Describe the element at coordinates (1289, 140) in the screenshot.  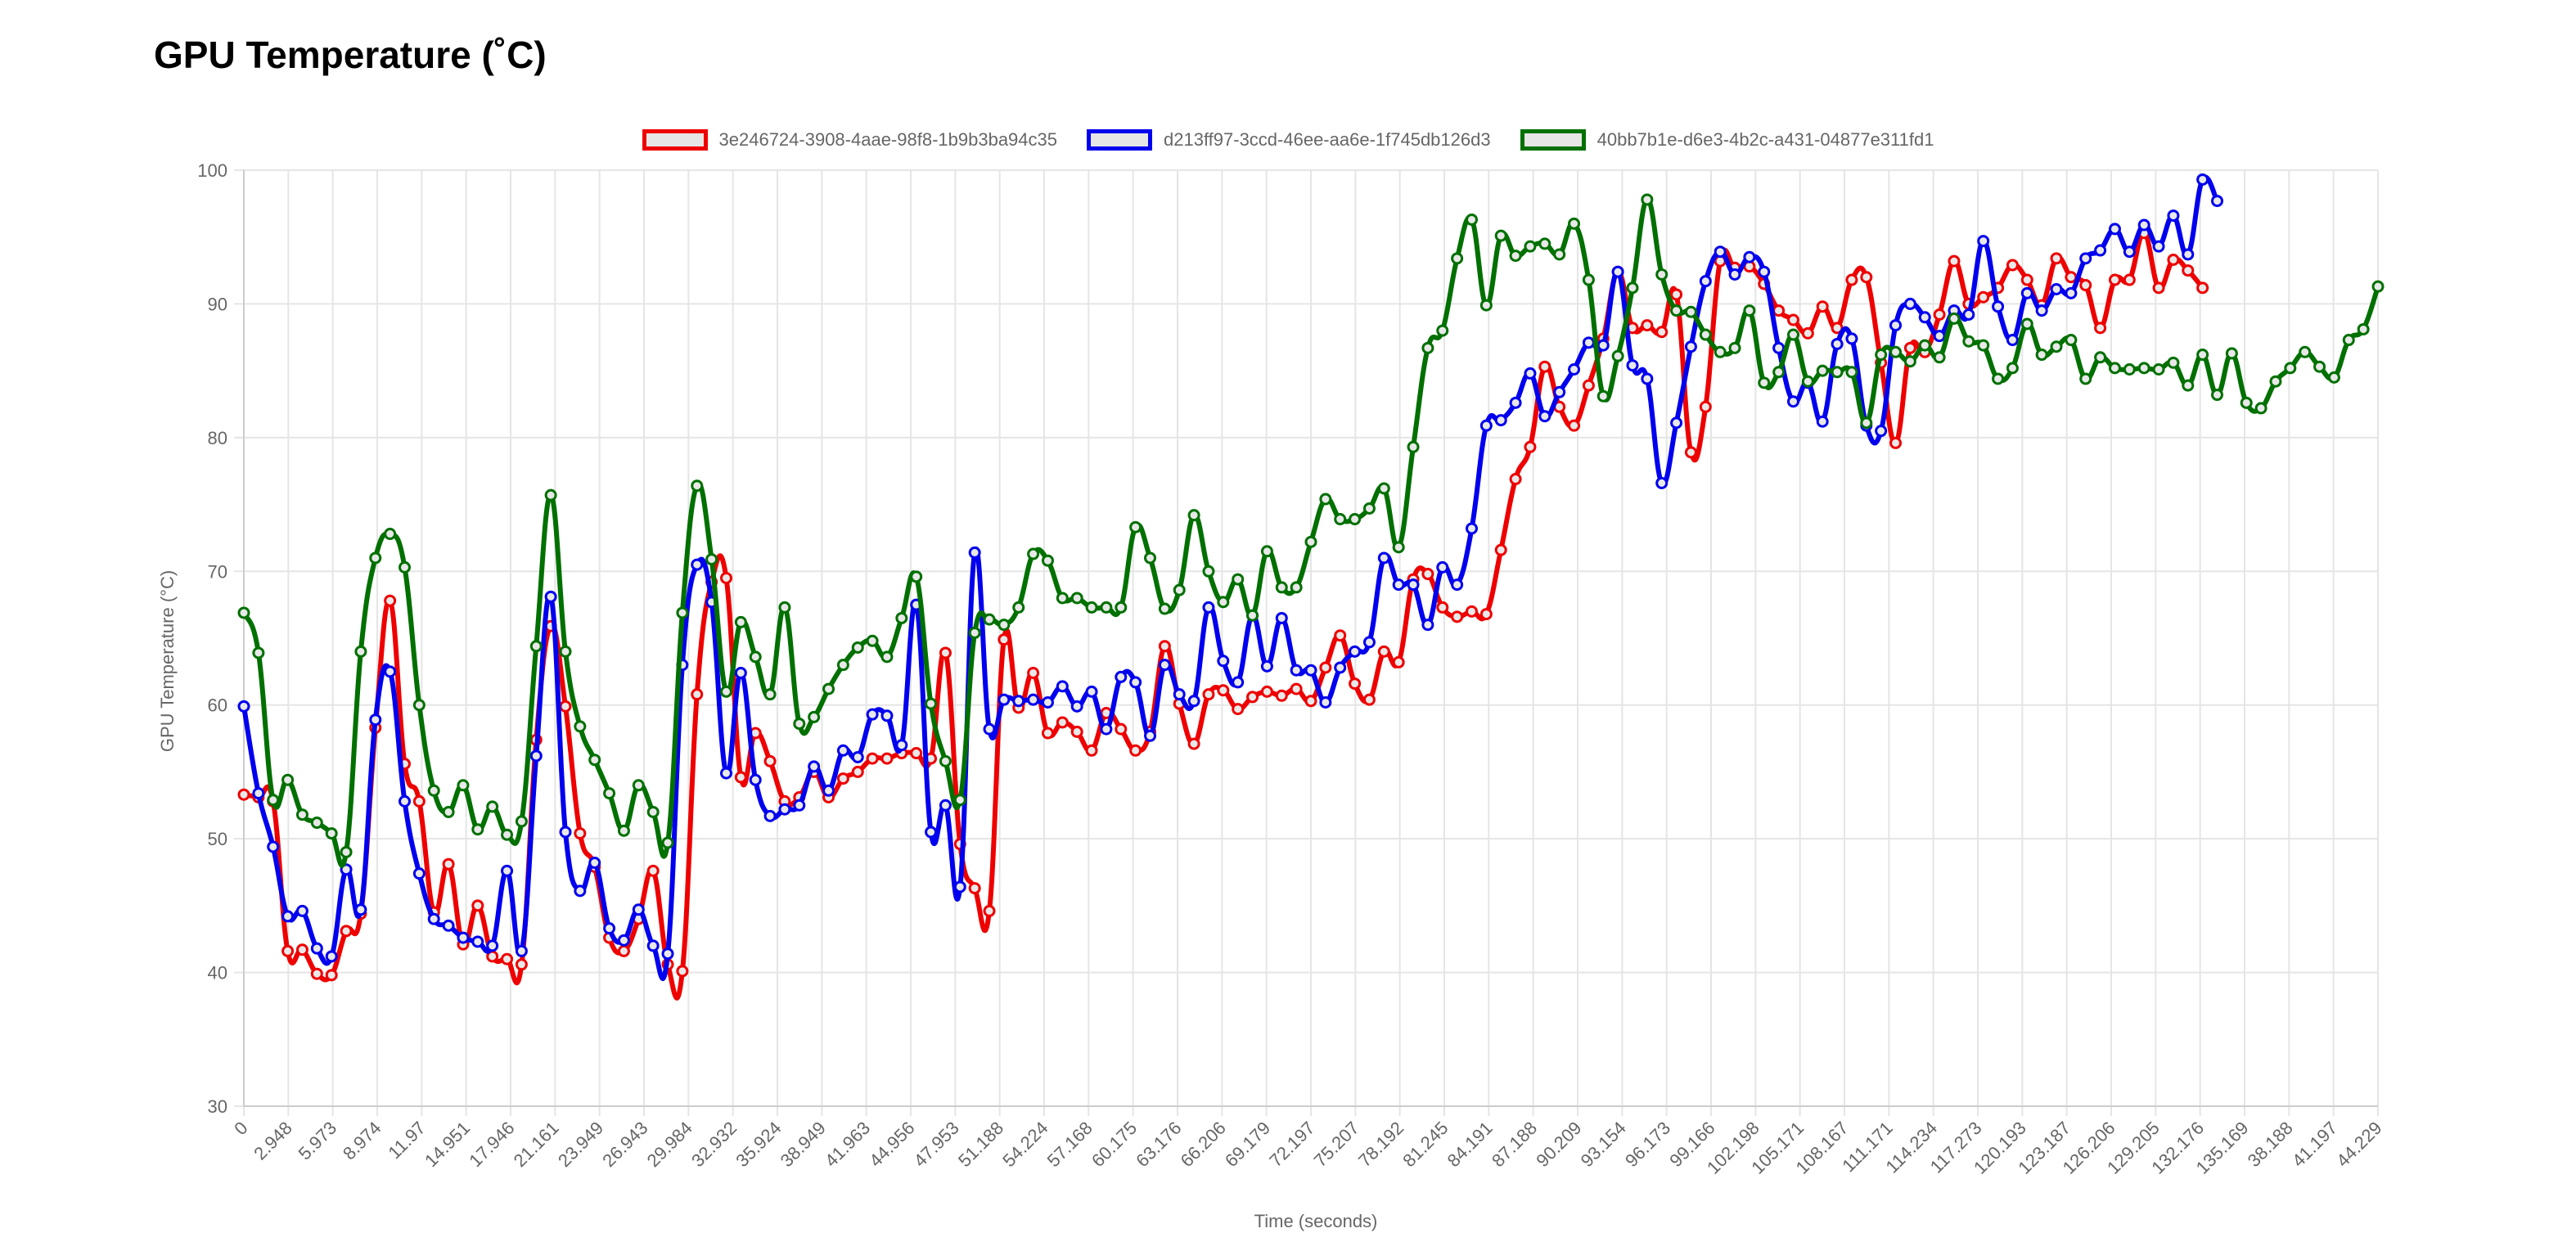
I see `legend-item-series-2: d213ff97-3ccd-46ee-aa6e-1f745db126d3` at that location.